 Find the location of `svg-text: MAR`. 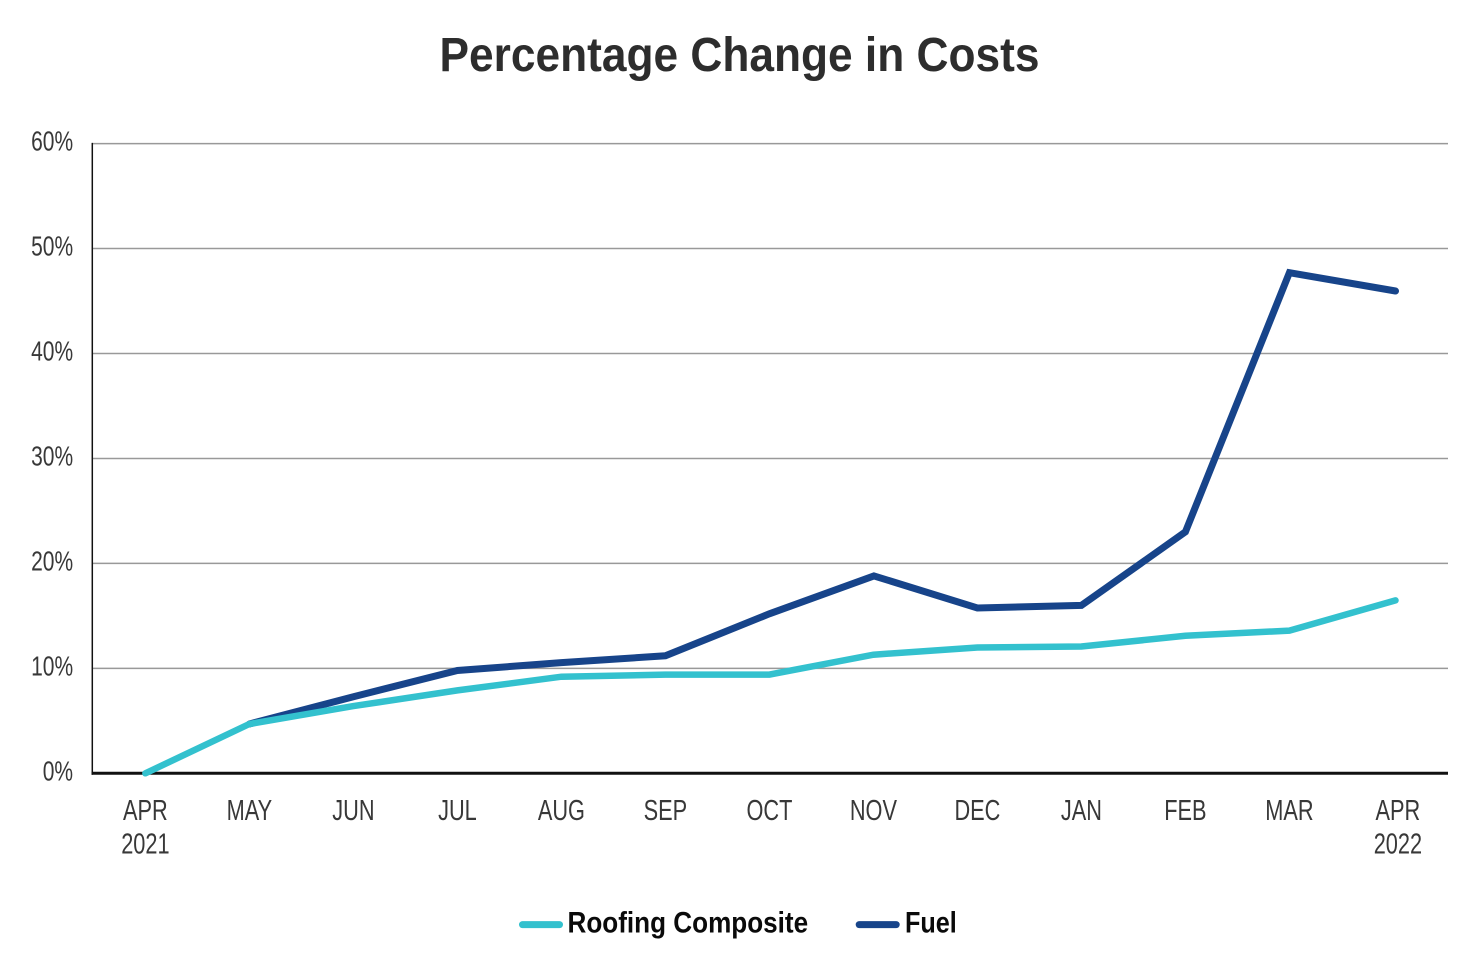

svg-text: MAR is located at coordinates (1289, 811).